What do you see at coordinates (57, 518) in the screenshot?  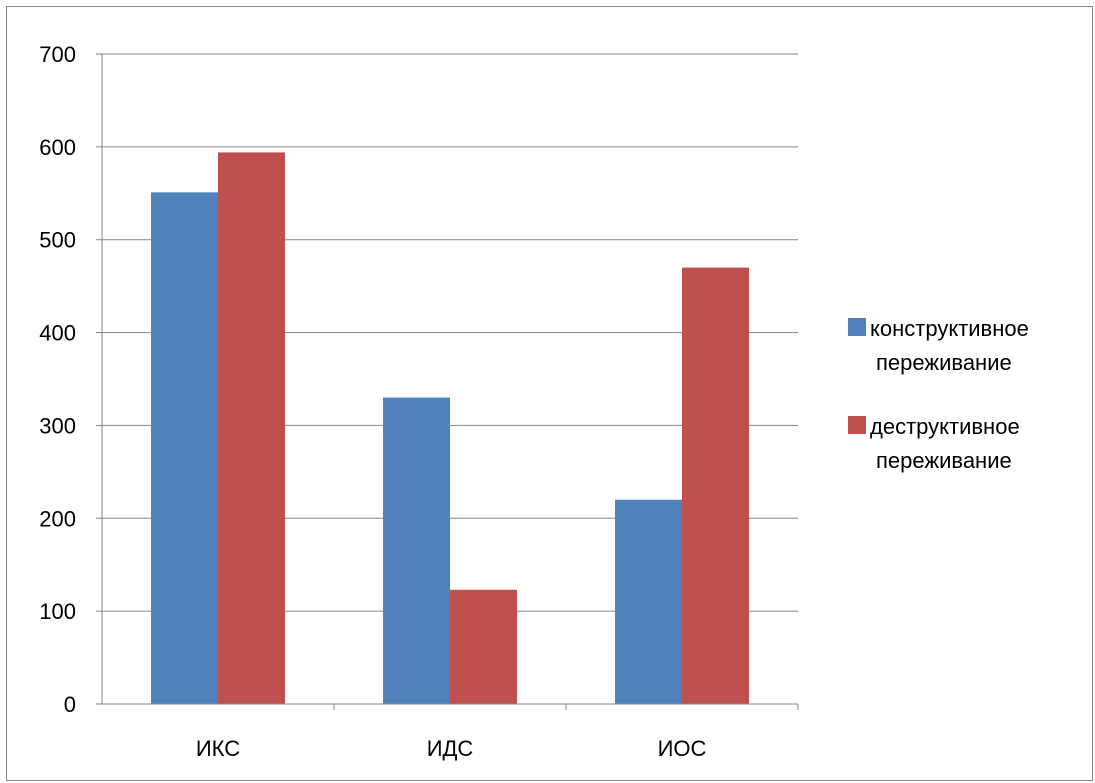 I see `y-tick-label: 200` at bounding box center [57, 518].